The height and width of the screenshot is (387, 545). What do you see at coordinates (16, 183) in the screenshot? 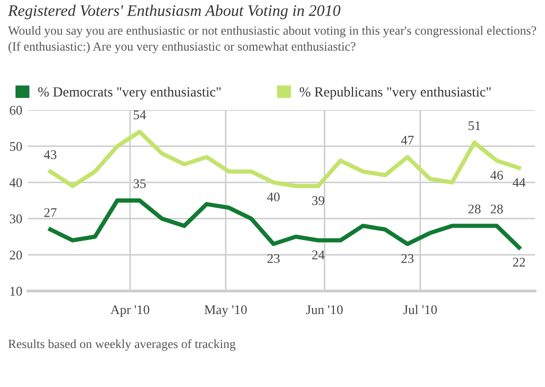
I see `y-tick-label: 40` at bounding box center [16, 183].